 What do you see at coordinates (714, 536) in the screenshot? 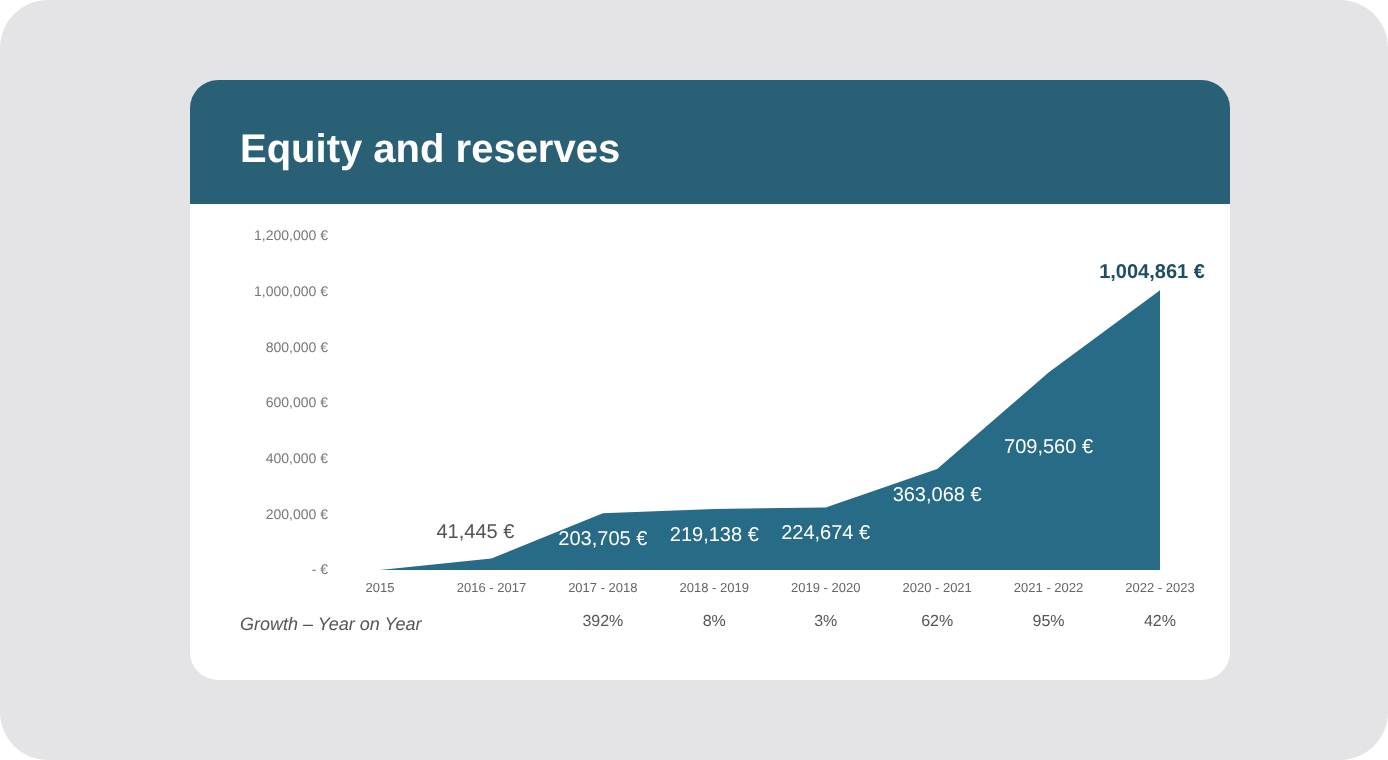
I see `data-label: 219,138 €` at bounding box center [714, 536].